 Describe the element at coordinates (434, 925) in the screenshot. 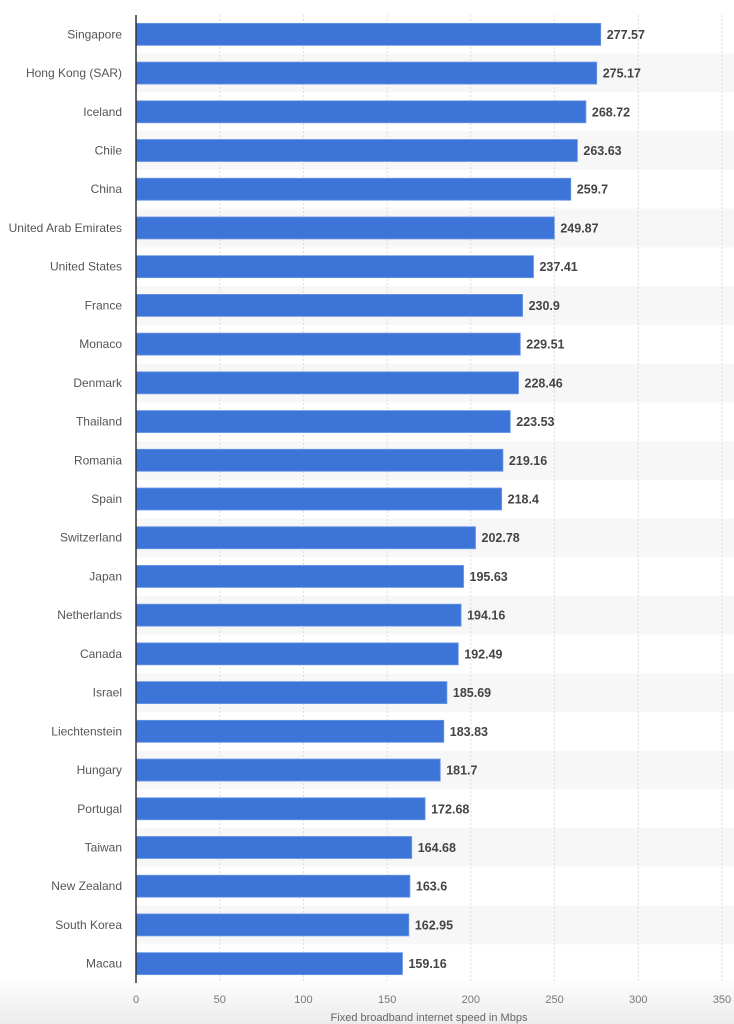

I see `data-label: 162.95` at that location.